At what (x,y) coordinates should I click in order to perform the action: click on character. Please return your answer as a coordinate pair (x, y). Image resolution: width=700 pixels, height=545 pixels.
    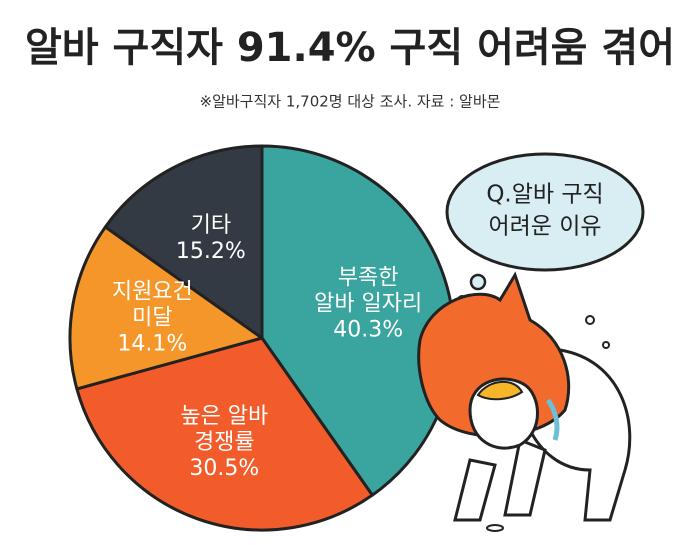
    Looking at the image, I should click on (524, 401).